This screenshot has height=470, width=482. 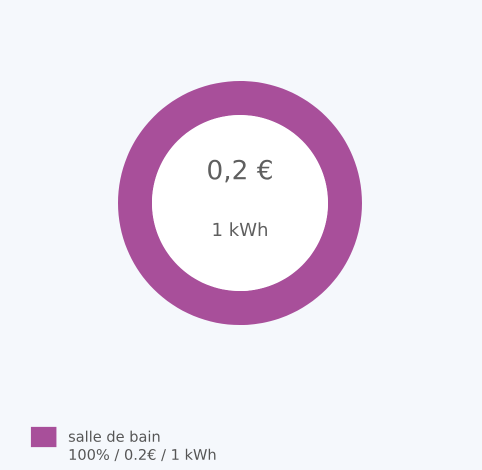 I want to click on text: 1 kWh, so click(x=240, y=229).